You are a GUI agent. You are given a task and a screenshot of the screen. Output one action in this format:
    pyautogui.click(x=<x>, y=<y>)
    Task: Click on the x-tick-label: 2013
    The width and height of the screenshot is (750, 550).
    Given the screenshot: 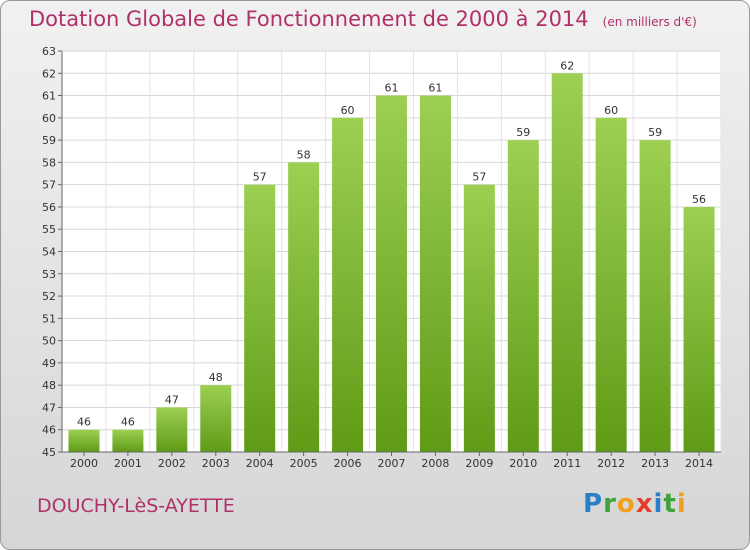 What is the action you would take?
    pyautogui.click(x=655, y=463)
    